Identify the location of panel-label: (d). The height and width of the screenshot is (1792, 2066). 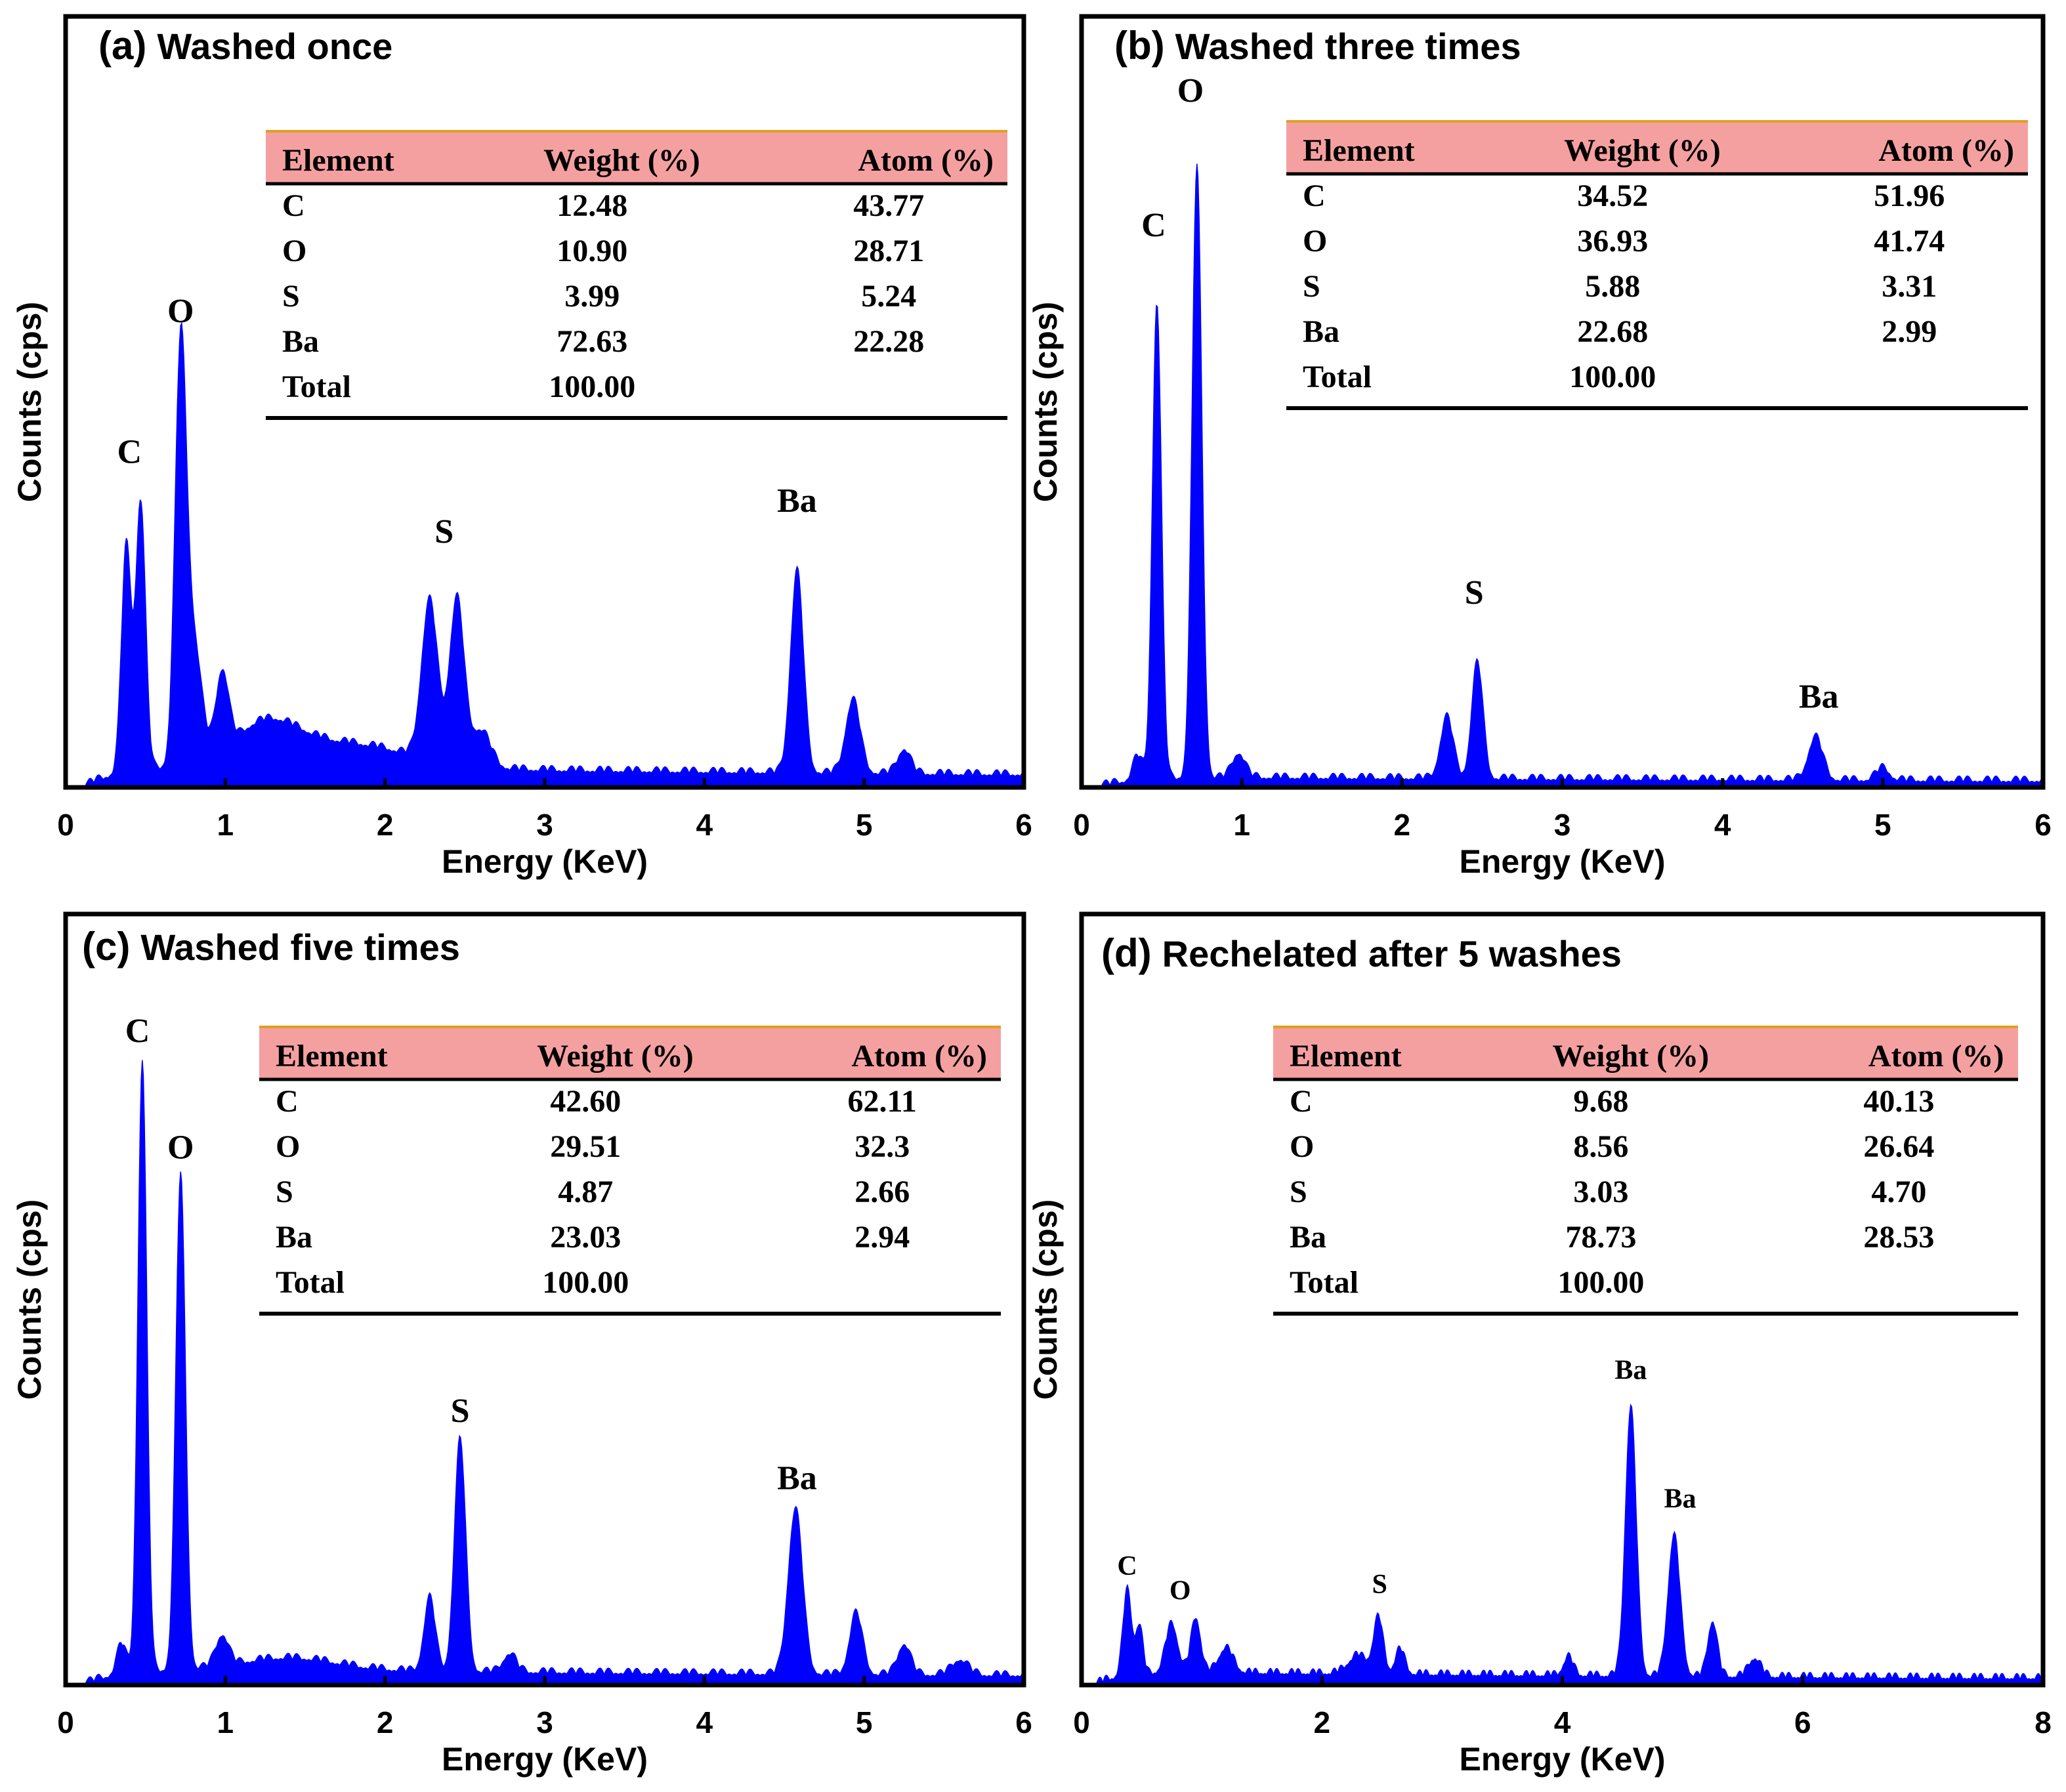
(1126, 953).